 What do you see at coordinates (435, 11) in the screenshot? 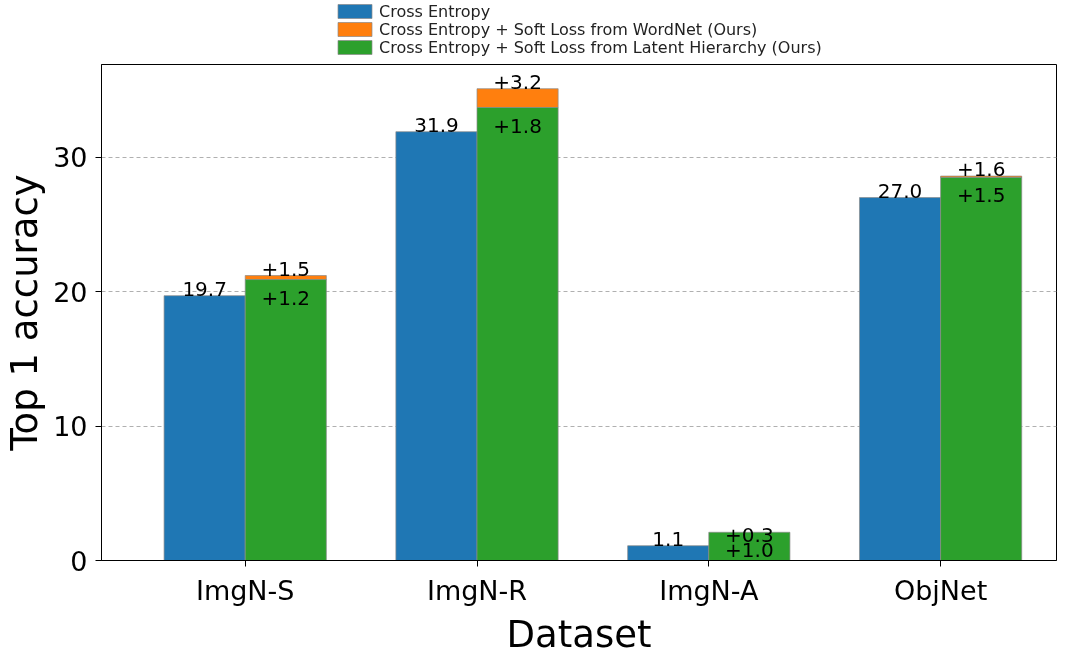
I see `legend-label: Cross Entropy` at bounding box center [435, 11].